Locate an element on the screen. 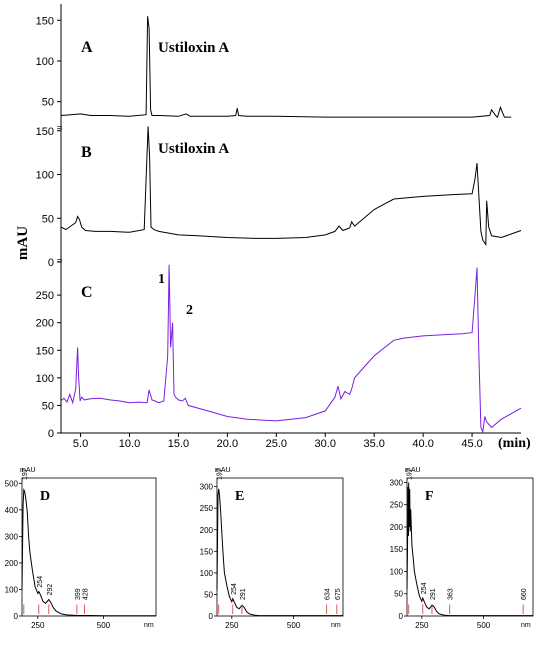 This screenshot has height=648, width=550. panel-e-x-tick-label: 500 is located at coordinates (294, 625).